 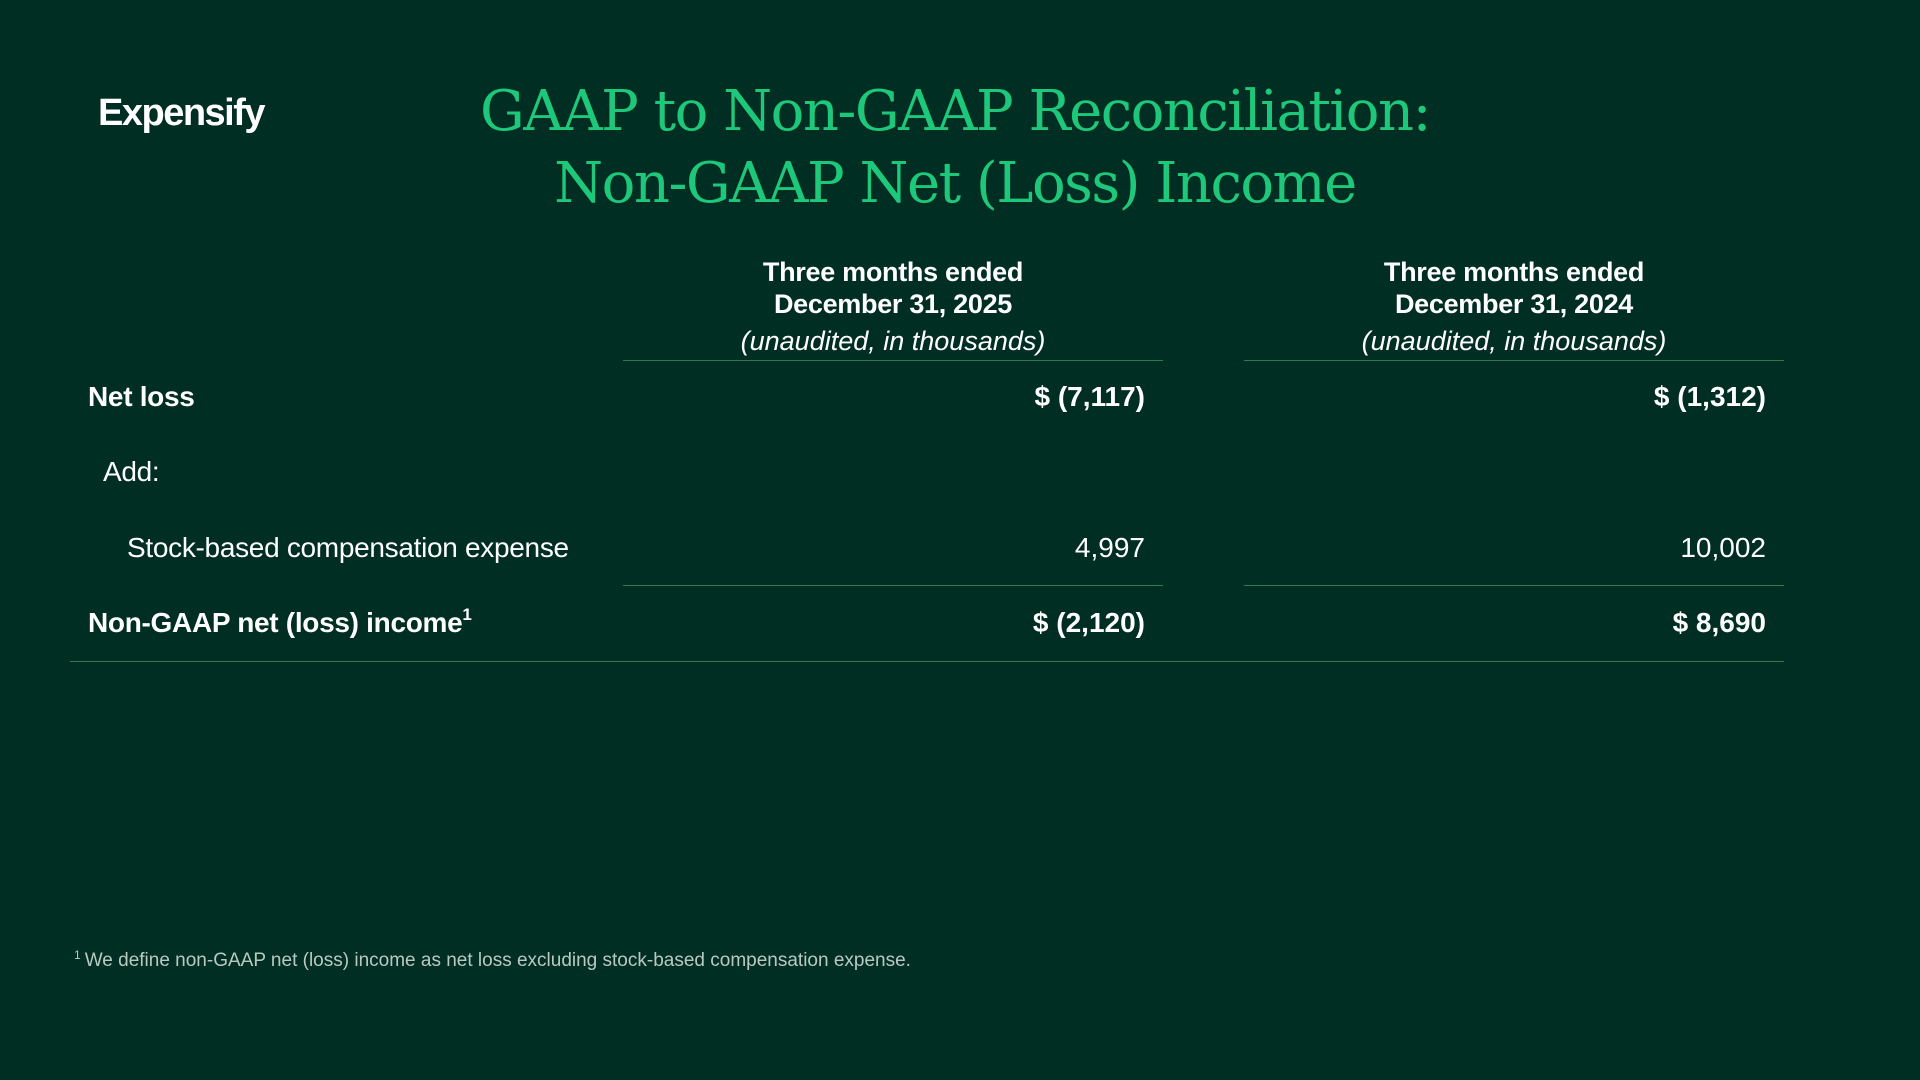 I want to click on net-loss-2024: $ (1,312), so click(x=1709, y=396).